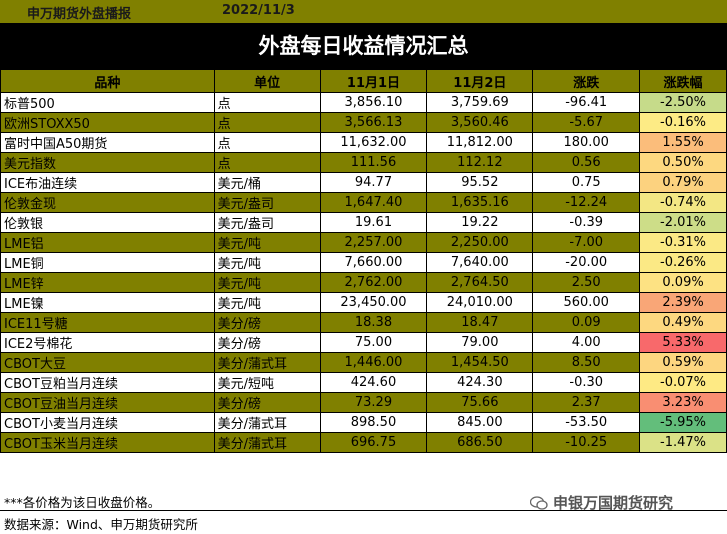 The image size is (727, 534). What do you see at coordinates (586, 162) in the screenshot?
I see `cell-change: 0.56` at bounding box center [586, 162].